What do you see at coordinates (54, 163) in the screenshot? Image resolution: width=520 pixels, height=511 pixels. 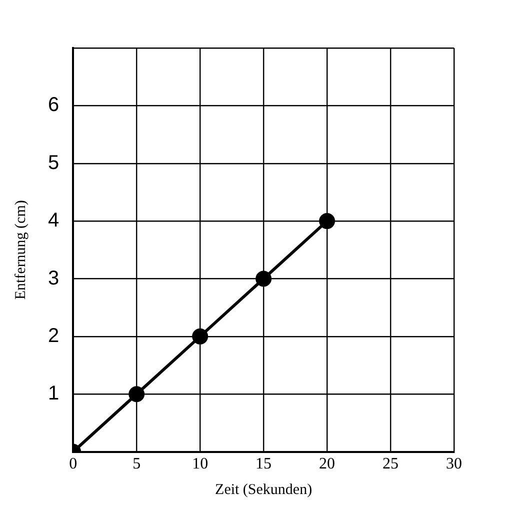 I see `y-tick-label: 5` at bounding box center [54, 163].